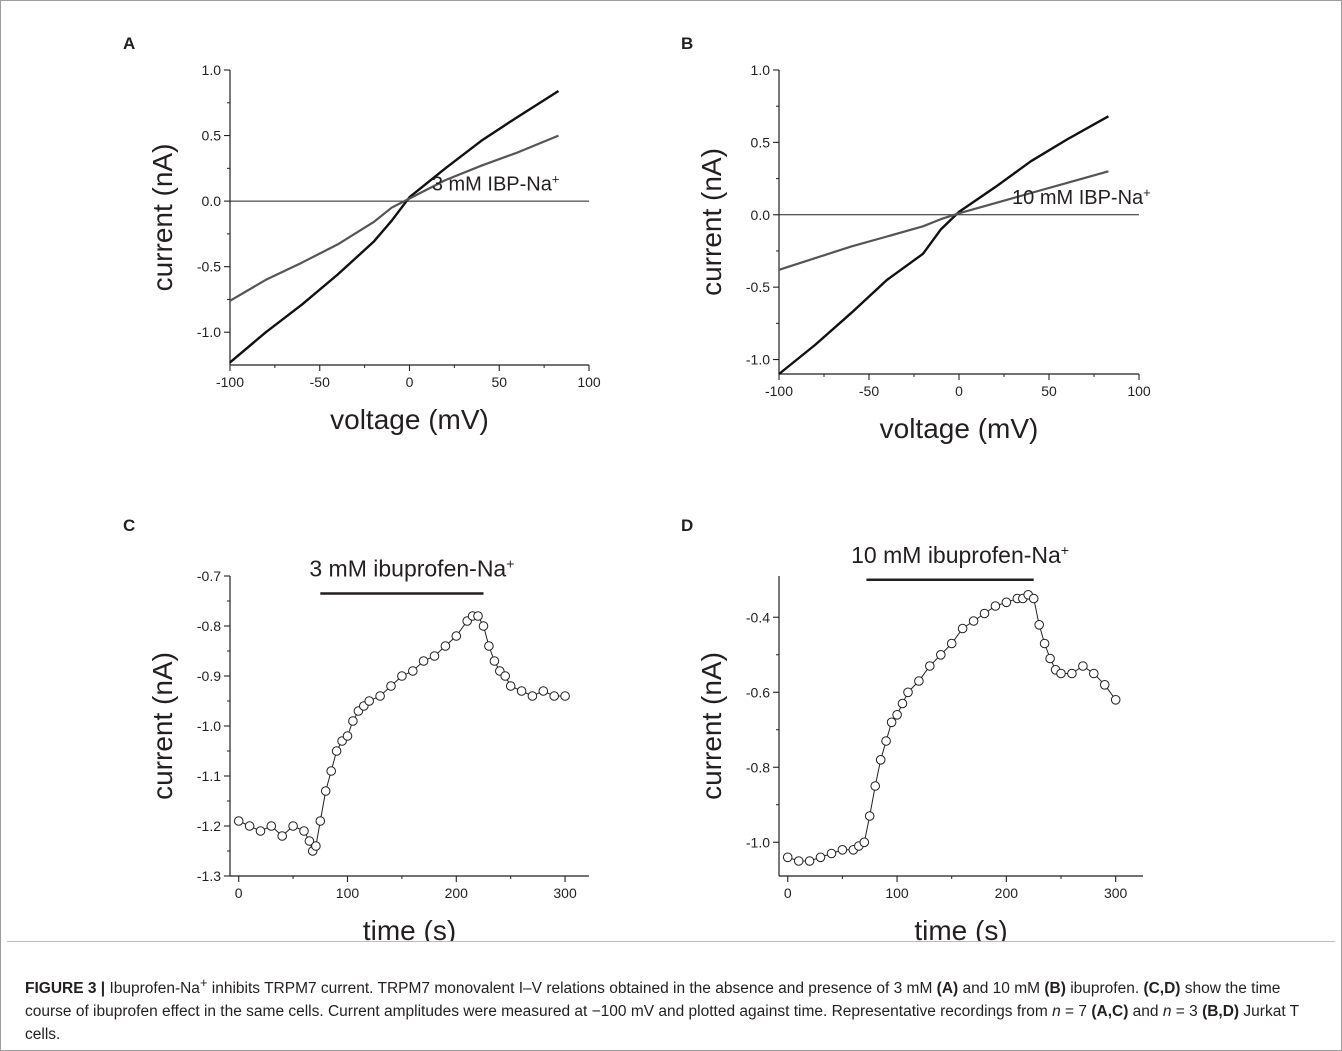  Describe the element at coordinates (589, 382) in the screenshot. I see `x-tick-label: 100` at that location.